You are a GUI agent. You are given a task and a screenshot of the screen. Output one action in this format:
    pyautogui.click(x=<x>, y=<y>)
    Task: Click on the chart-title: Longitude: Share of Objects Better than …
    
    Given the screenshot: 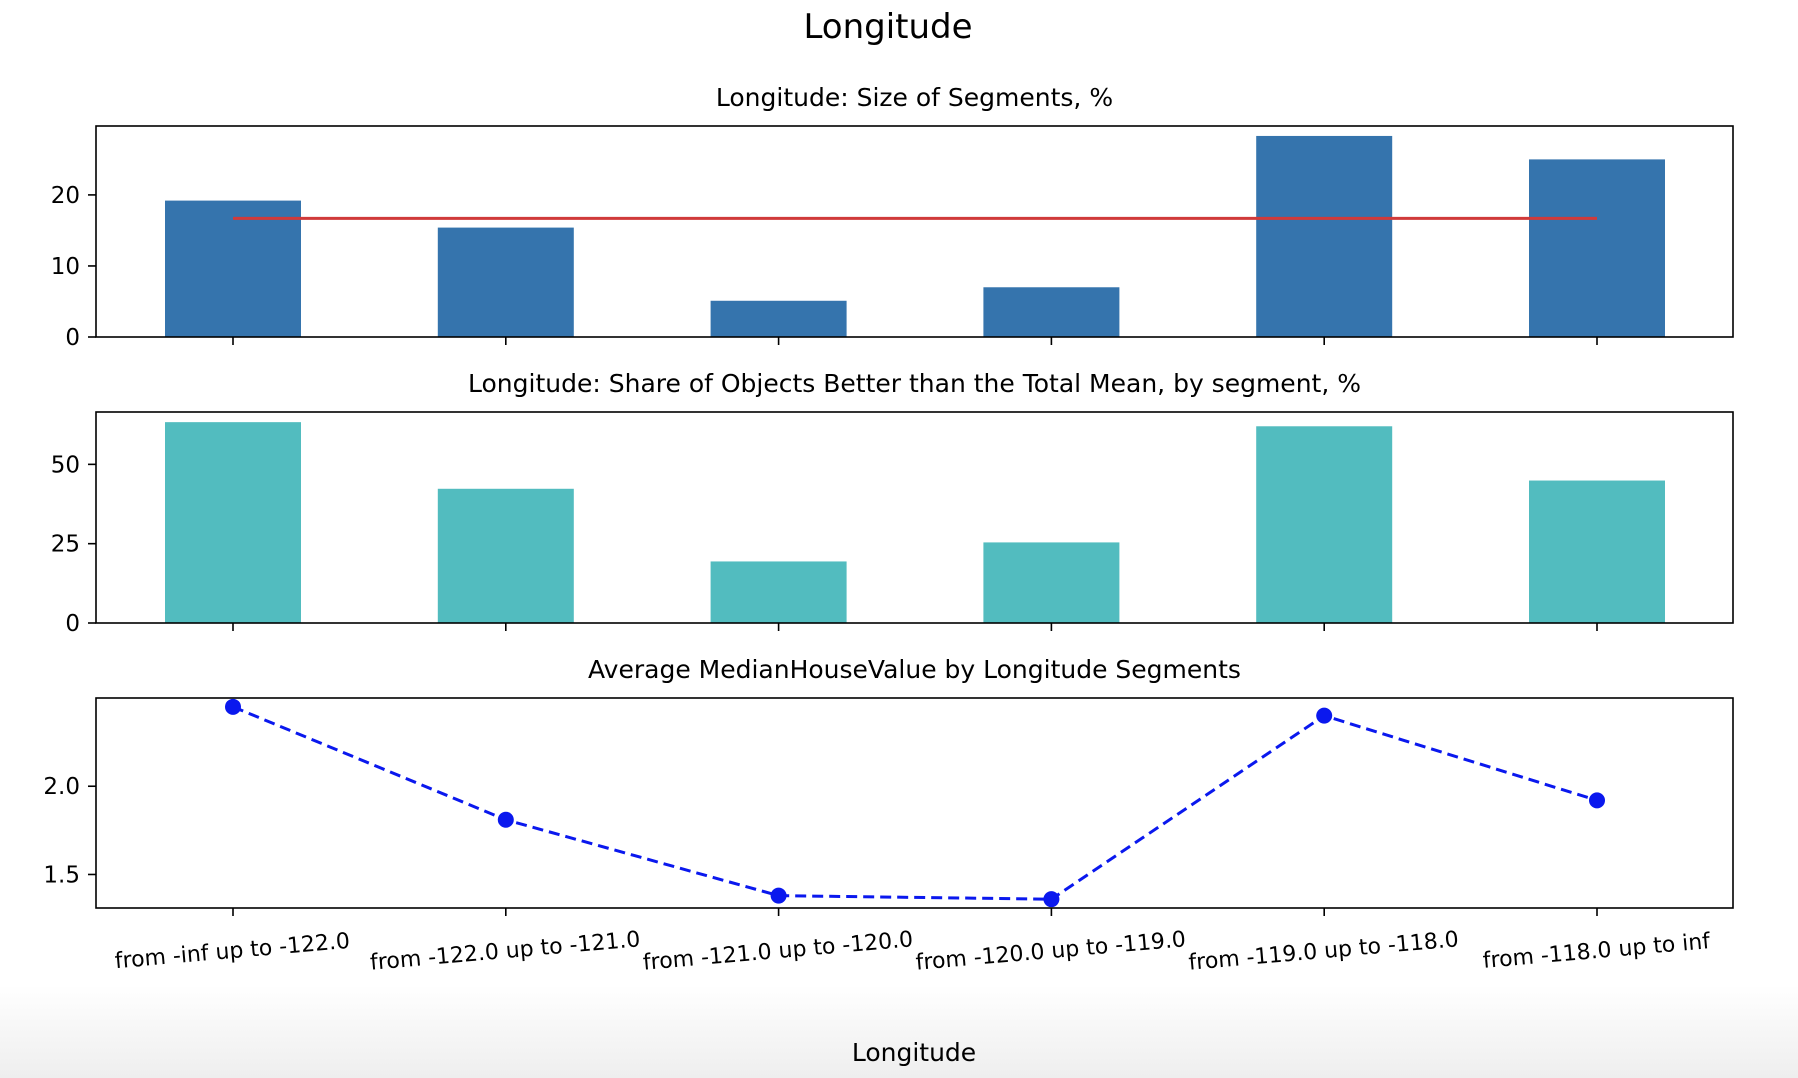 What is the action you would take?
    pyautogui.click(x=914, y=383)
    